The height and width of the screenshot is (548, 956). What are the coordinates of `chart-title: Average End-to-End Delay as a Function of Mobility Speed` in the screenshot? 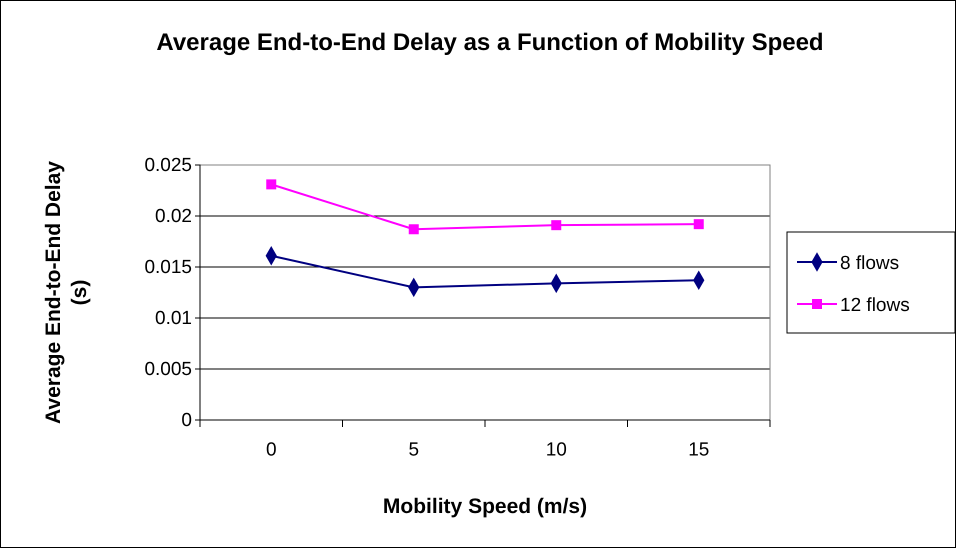 It's located at (490, 42).